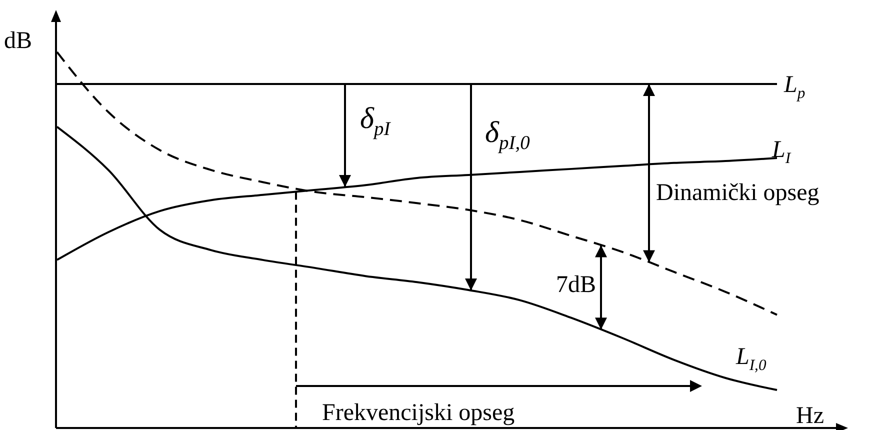  Describe the element at coordinates (794, 87) in the screenshot. I see `series-label: L$_{p}$` at that location.